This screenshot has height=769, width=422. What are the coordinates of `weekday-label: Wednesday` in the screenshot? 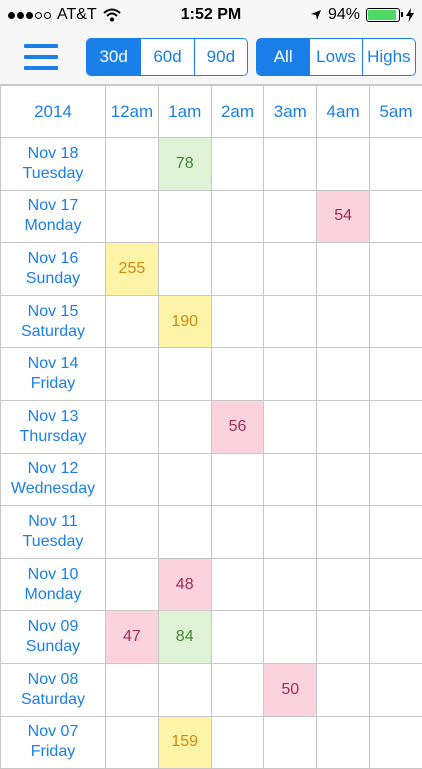 It's located at (53, 489).